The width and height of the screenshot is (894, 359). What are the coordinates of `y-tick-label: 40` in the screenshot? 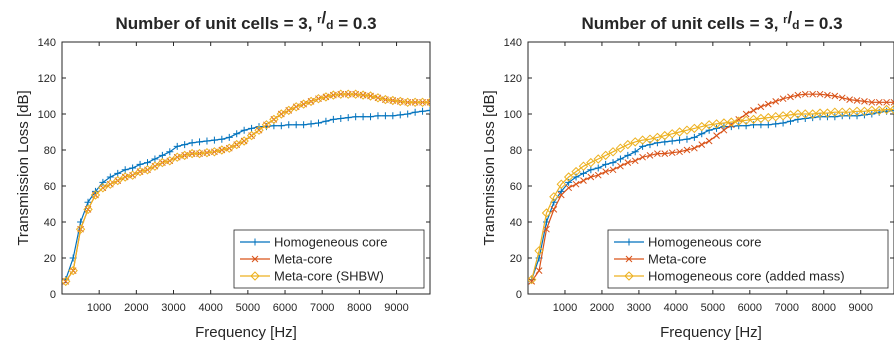 It's located at (50, 223).